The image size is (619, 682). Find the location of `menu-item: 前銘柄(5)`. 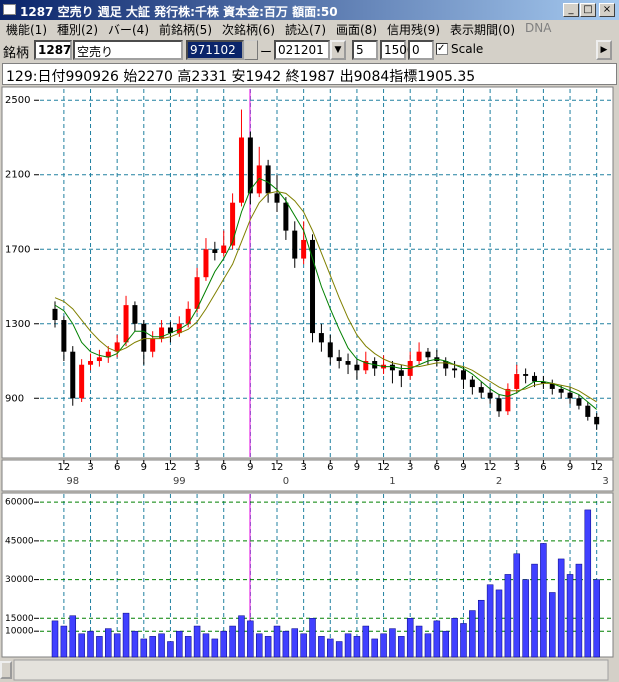

menu-item: 前銘柄(5) is located at coordinates (185, 30).